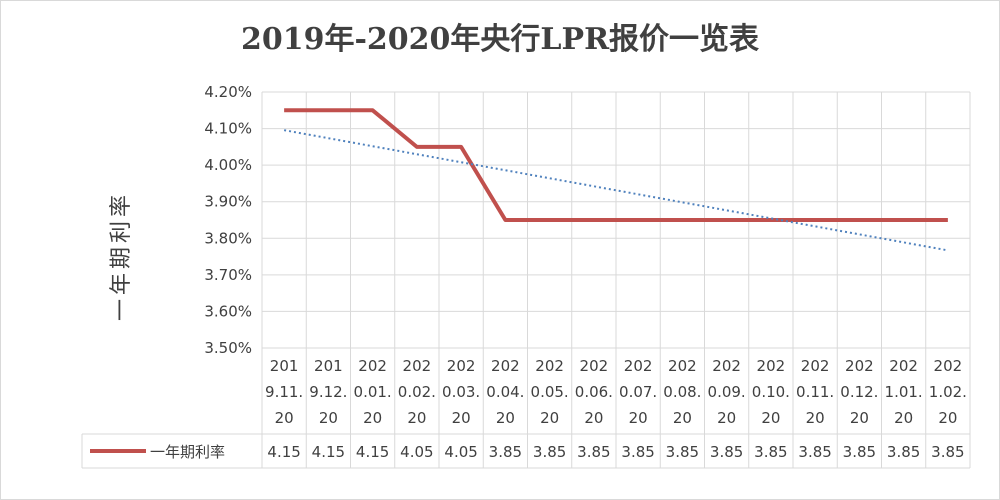 The height and width of the screenshot is (500, 1000). What do you see at coordinates (859, 392) in the screenshot?
I see `x-category-label: 0.12.` at bounding box center [859, 392].